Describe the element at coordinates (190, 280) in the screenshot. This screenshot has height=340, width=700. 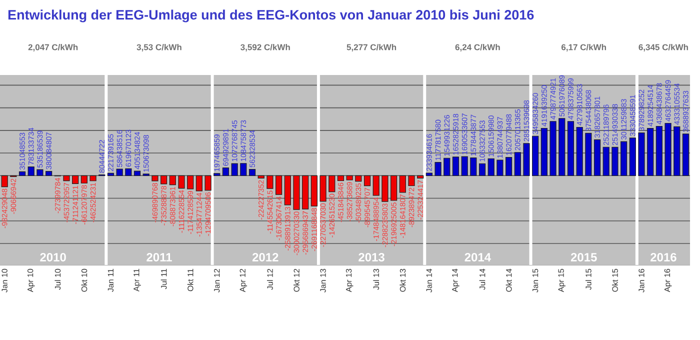
I see `x-tick-label: Okt 11` at that location.